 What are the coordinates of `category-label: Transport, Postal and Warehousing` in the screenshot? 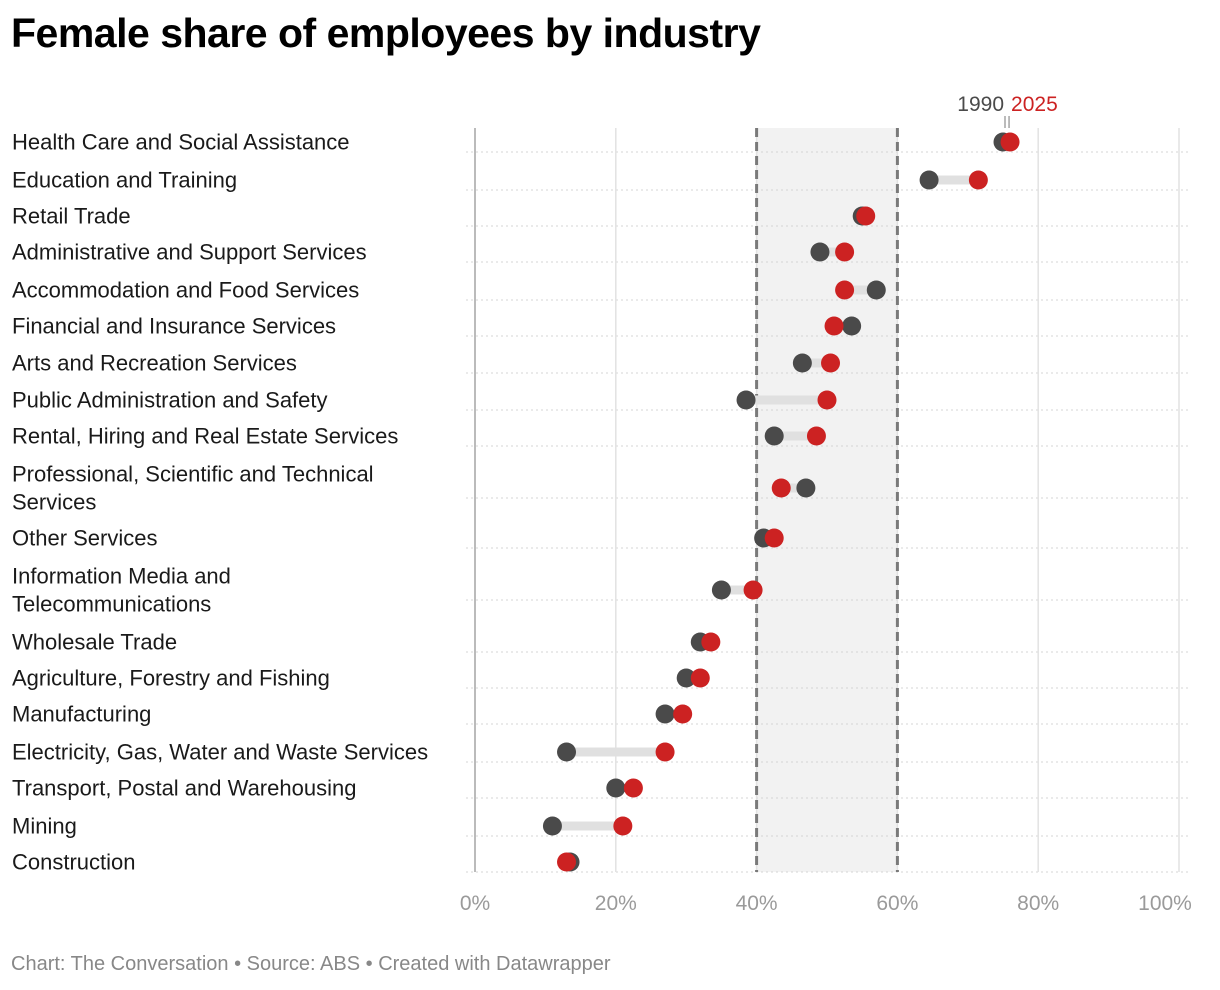 It's located at (184, 788).